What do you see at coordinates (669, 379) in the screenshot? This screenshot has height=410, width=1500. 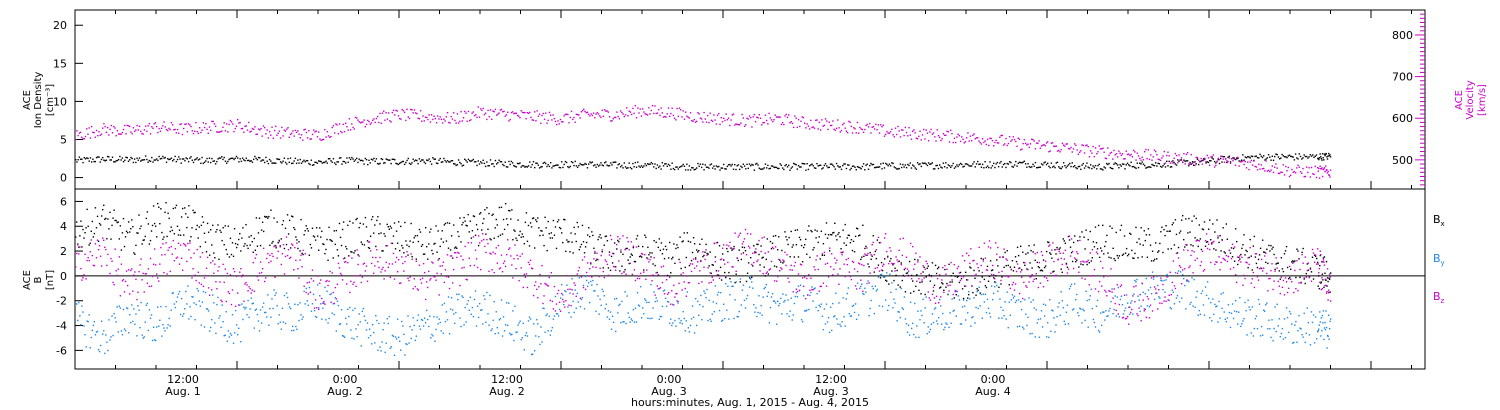 I see `x-tick-label-time: 0:00` at bounding box center [669, 379].